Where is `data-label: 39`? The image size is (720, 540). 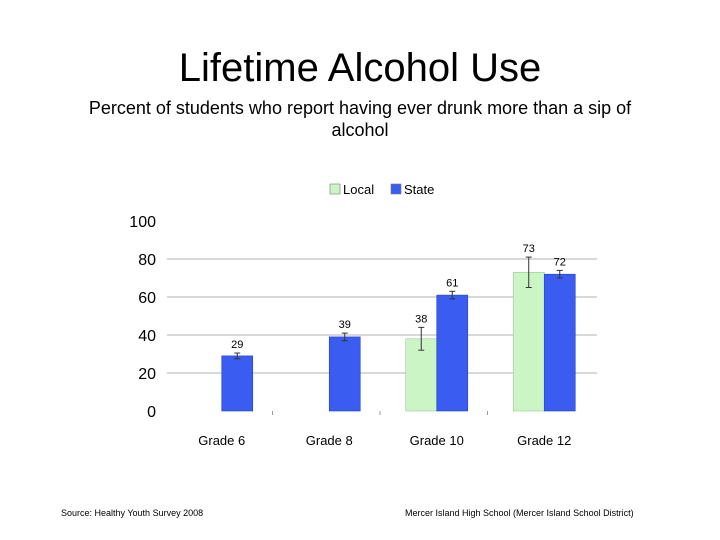
data-label: 39 is located at coordinates (345, 325).